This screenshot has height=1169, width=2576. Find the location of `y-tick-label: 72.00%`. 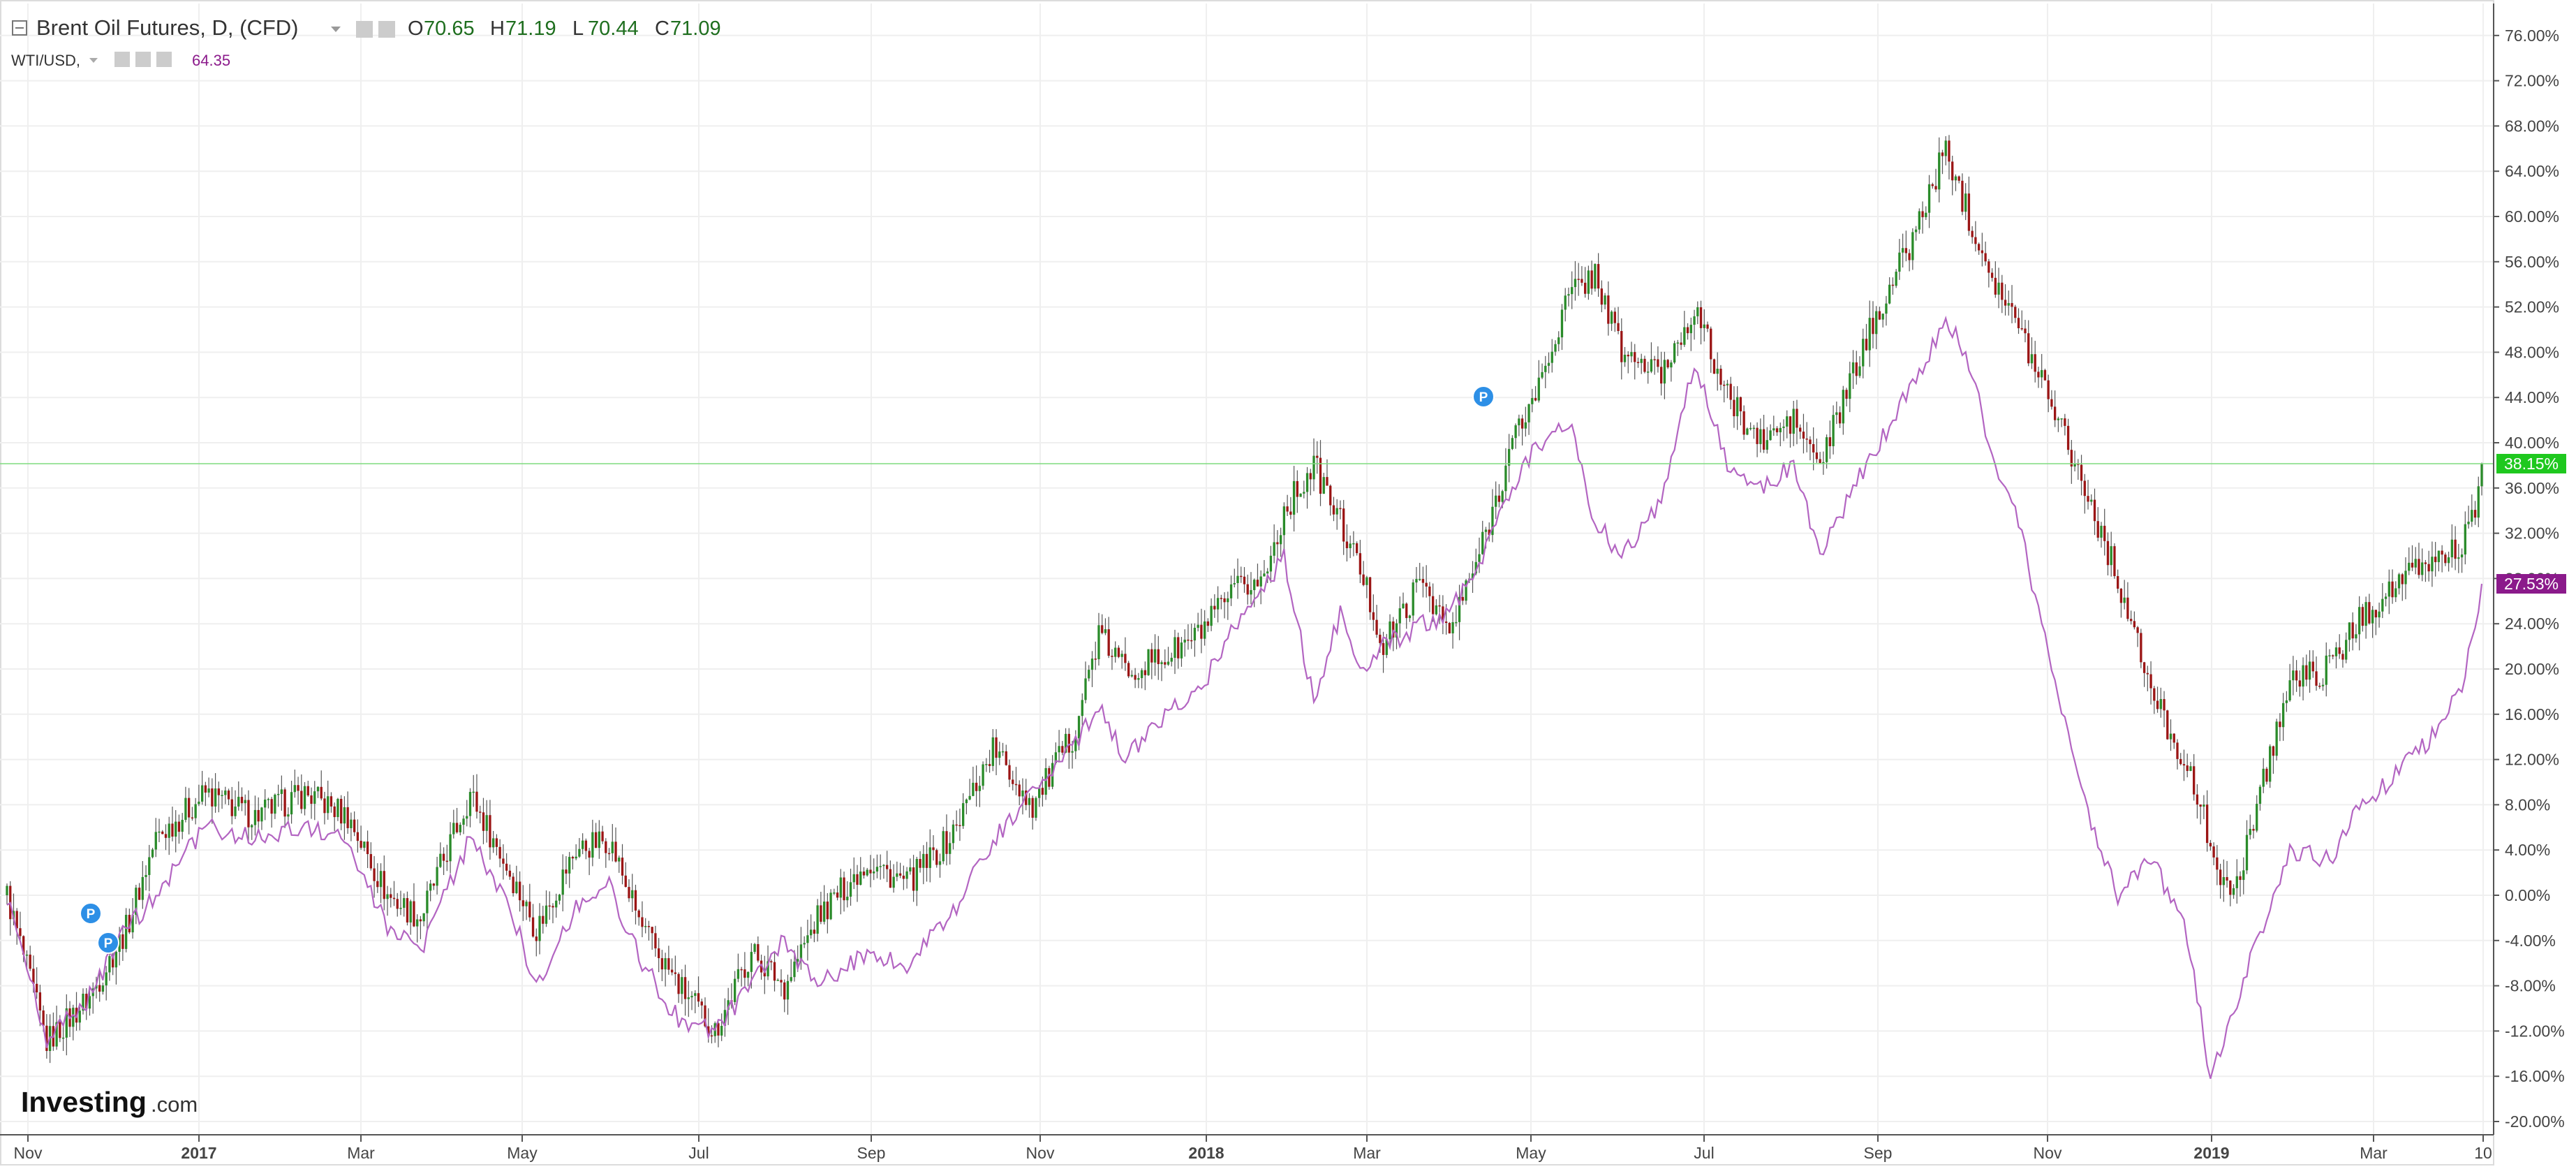

y-tick-label: 72.00% is located at coordinates (2532, 81).